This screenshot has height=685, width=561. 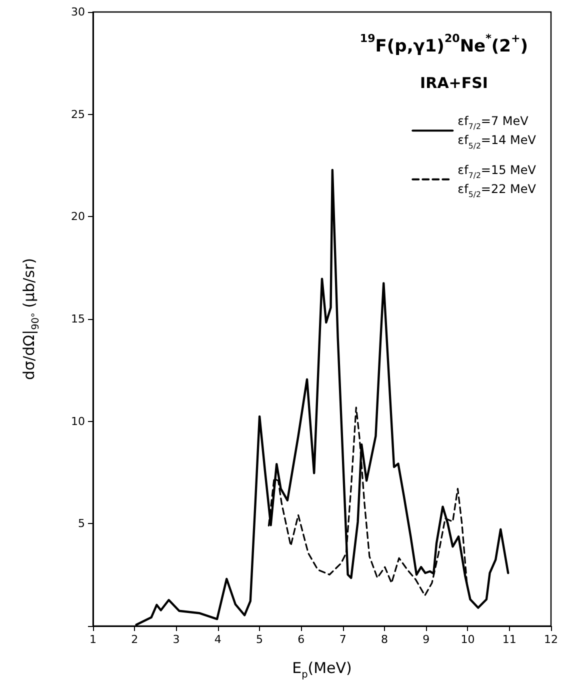 I want to click on x-tick-label: 5, so click(x=260, y=639).